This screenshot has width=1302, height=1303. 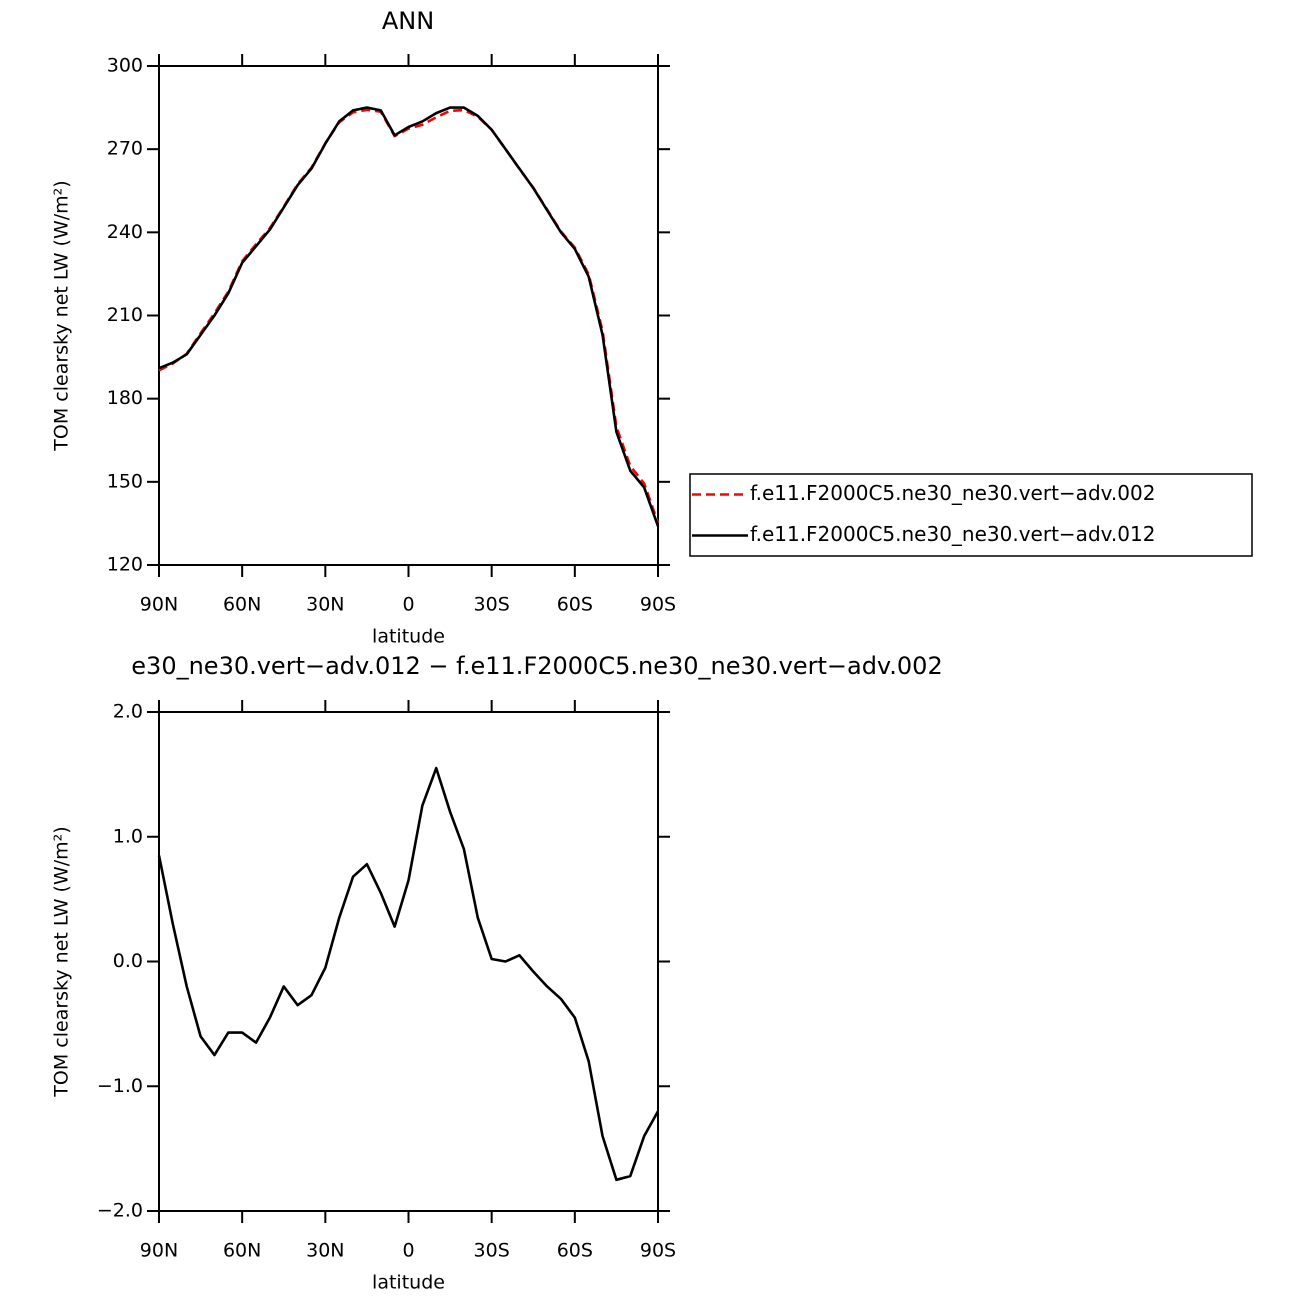 What do you see at coordinates (125, 149) in the screenshot?
I see `y-tick-label: 270` at bounding box center [125, 149].